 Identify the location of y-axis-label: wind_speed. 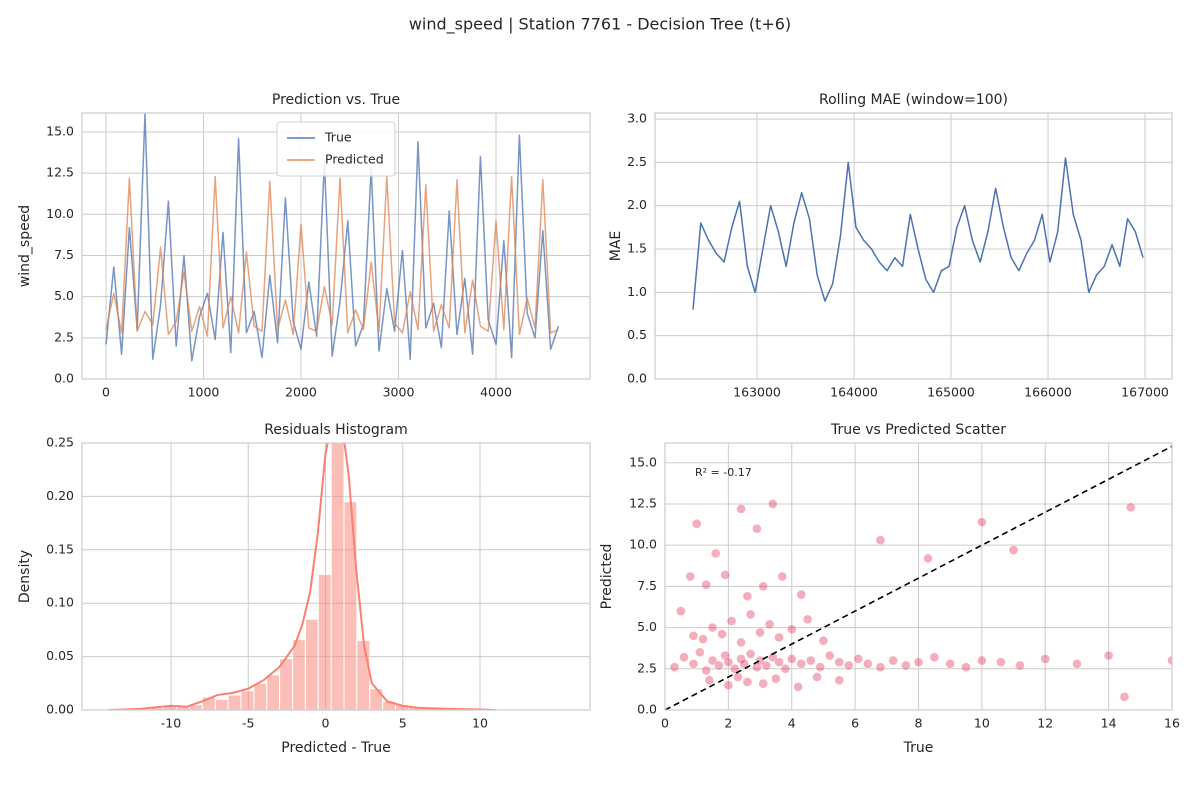
(25, 246).